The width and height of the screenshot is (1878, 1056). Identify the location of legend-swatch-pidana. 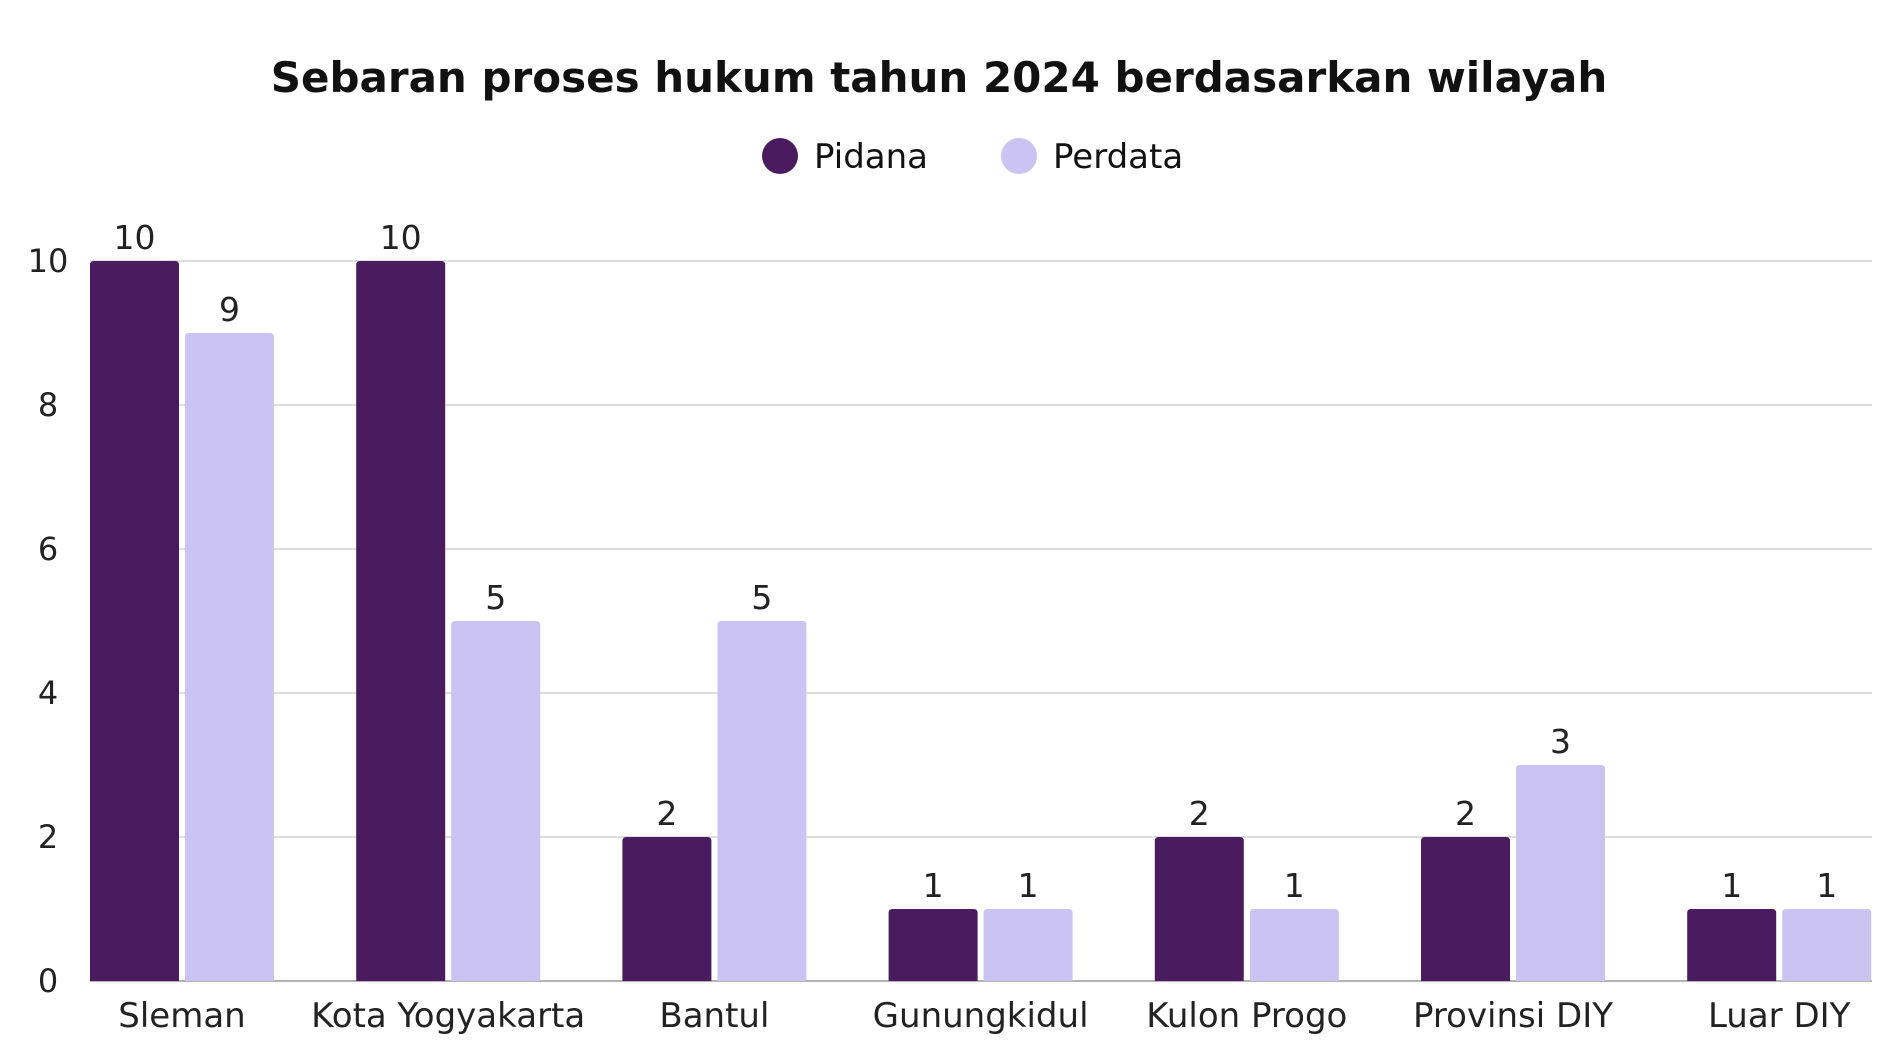
(780, 156).